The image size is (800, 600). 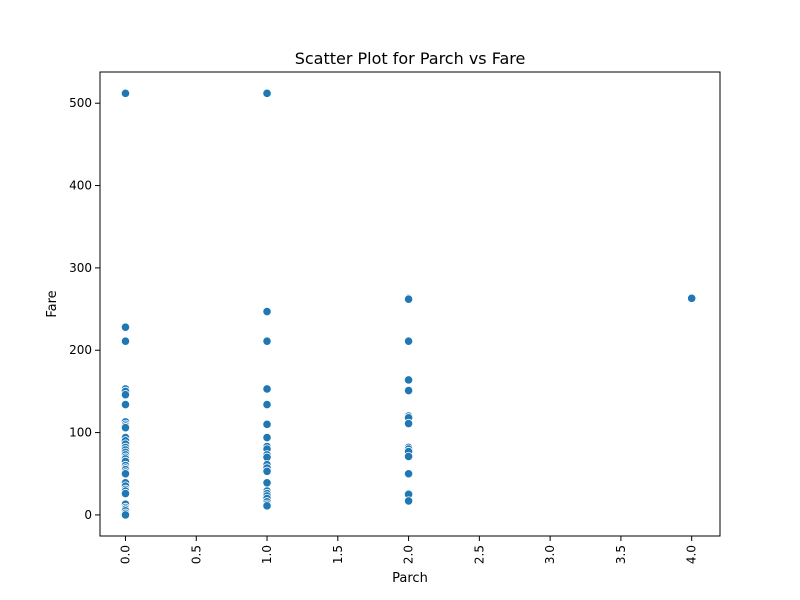 I want to click on y-tick-label: 200, so click(x=80, y=350).